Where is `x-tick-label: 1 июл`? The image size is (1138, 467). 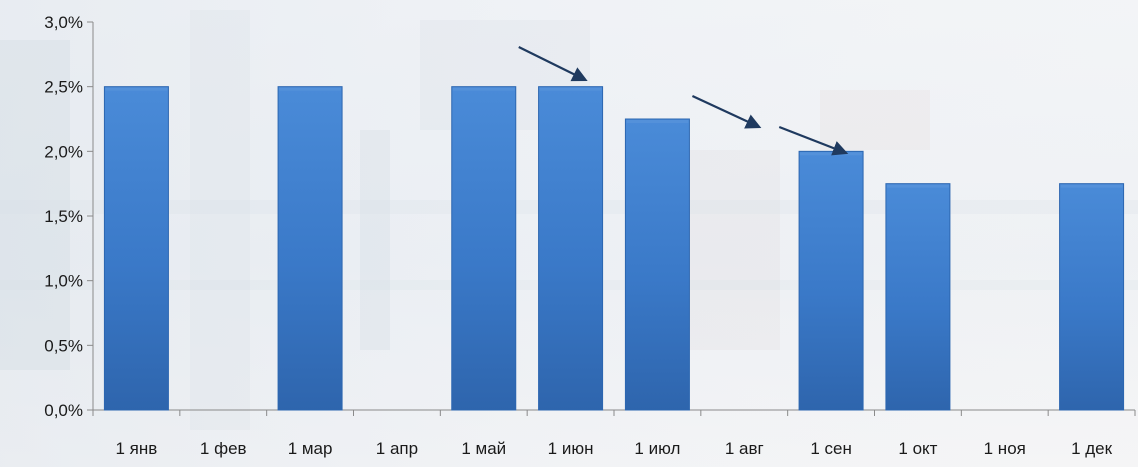
x-tick-label: 1 июл is located at coordinates (657, 448).